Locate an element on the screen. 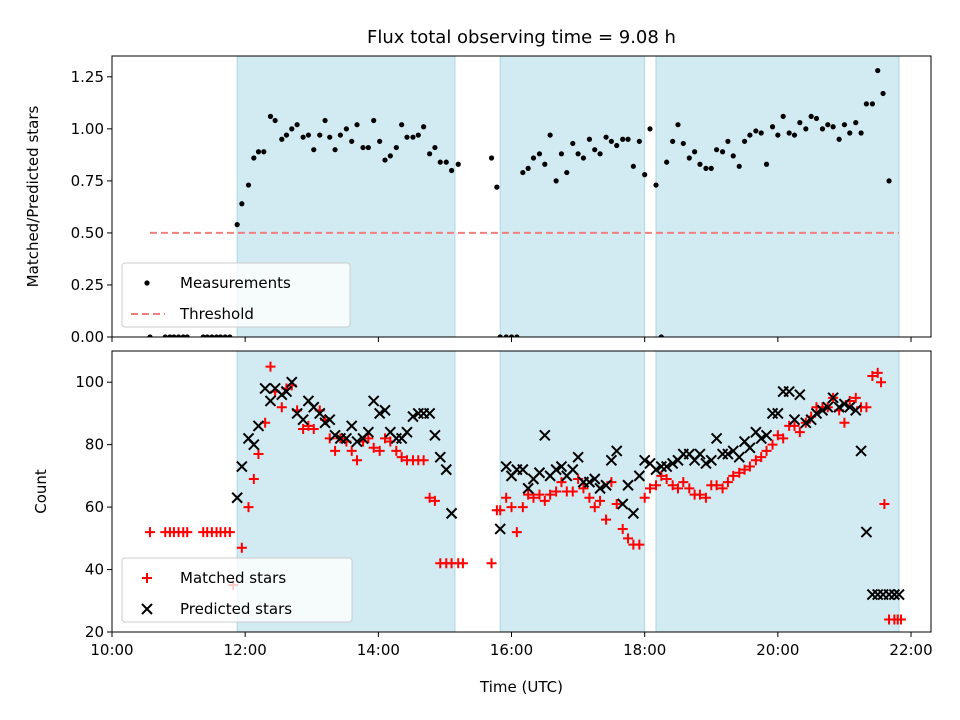  top-legend-label: Measurements is located at coordinates (235, 283).